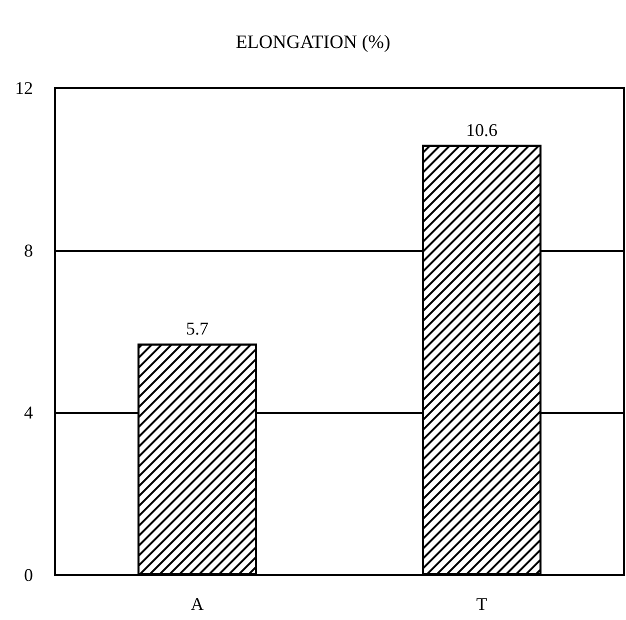 The height and width of the screenshot is (620, 626). What do you see at coordinates (482, 130) in the screenshot?
I see `data-label: 10.6` at bounding box center [482, 130].